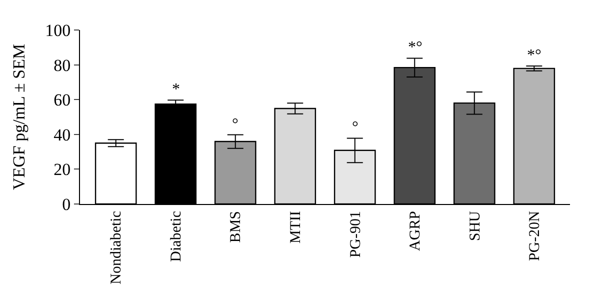 This screenshot has width=600, height=304. Describe the element at coordinates (66, 204) in the screenshot. I see `y-tick-label: 0` at that location.